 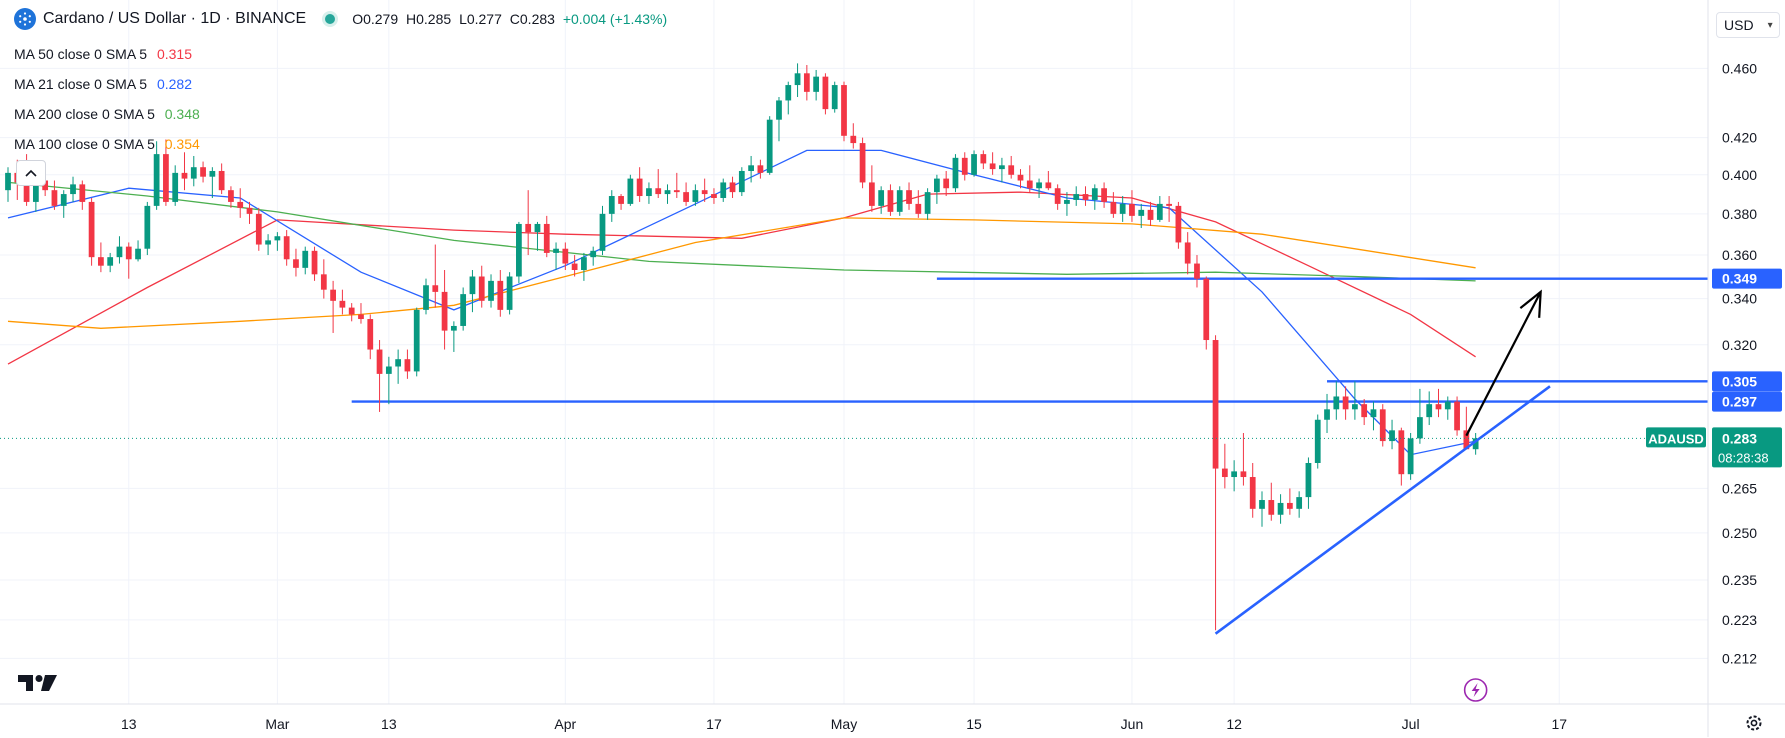 I want to click on symbol-title: Cardano / US Dollar · 1D · BINANCE, so click(x=175, y=18).